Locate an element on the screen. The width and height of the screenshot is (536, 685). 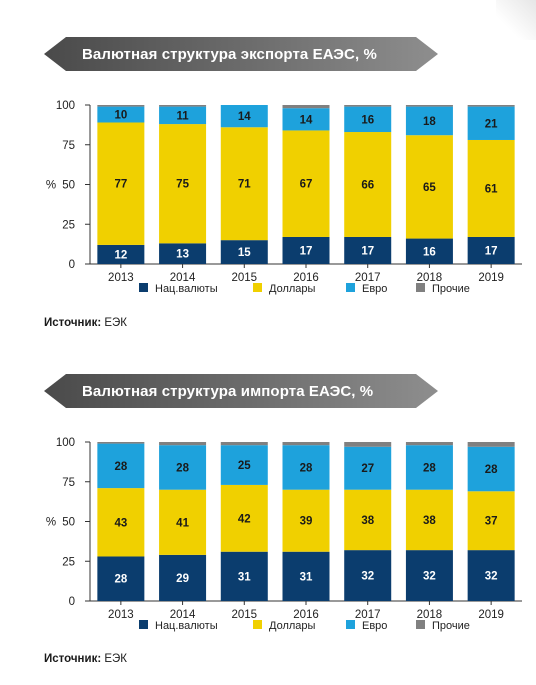
x-tick-label: 2015 is located at coordinates (244, 278).